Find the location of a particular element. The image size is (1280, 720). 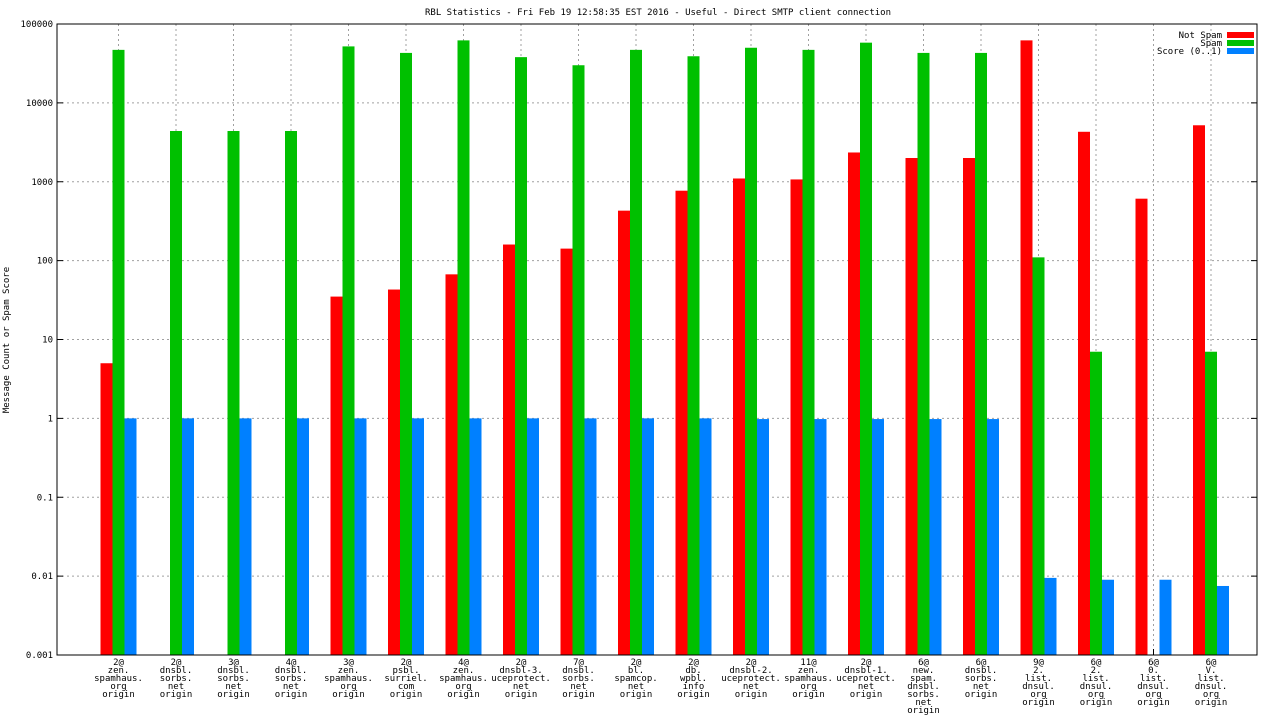

x-category-label: 9@ is located at coordinates (1038, 663).